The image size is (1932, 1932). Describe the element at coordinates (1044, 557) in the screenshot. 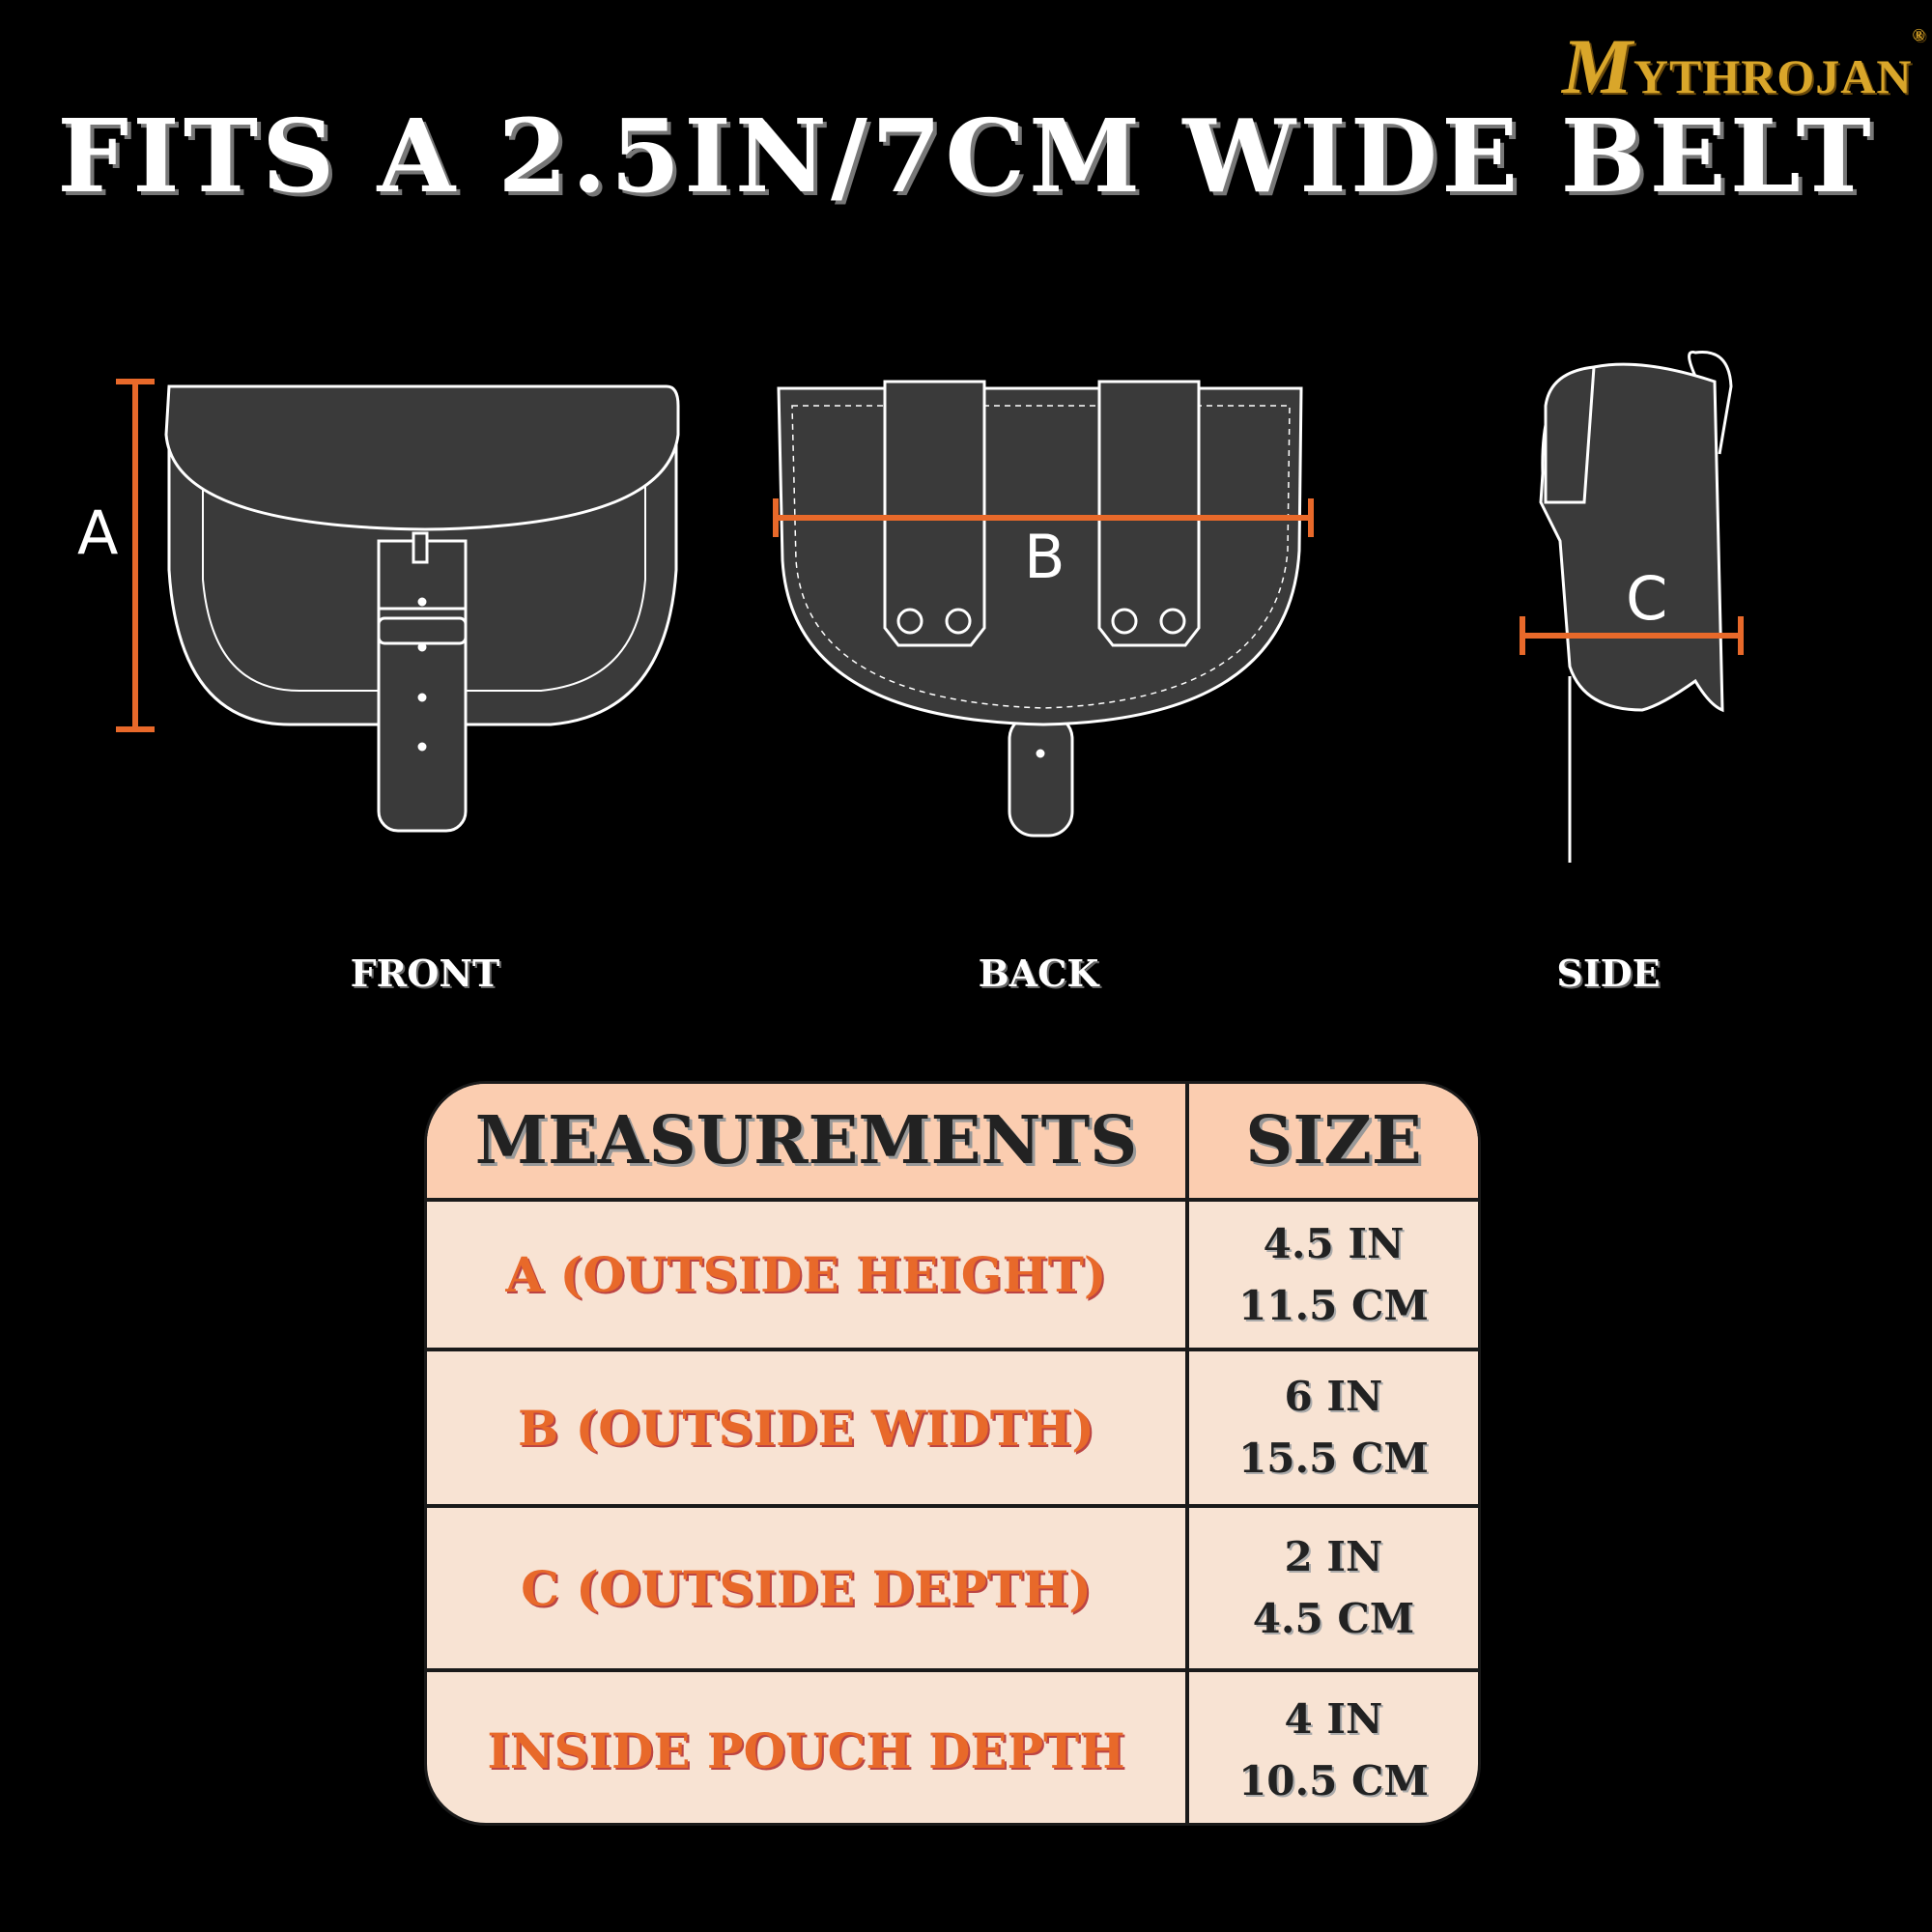

I see `dimension-label-b: B` at that location.